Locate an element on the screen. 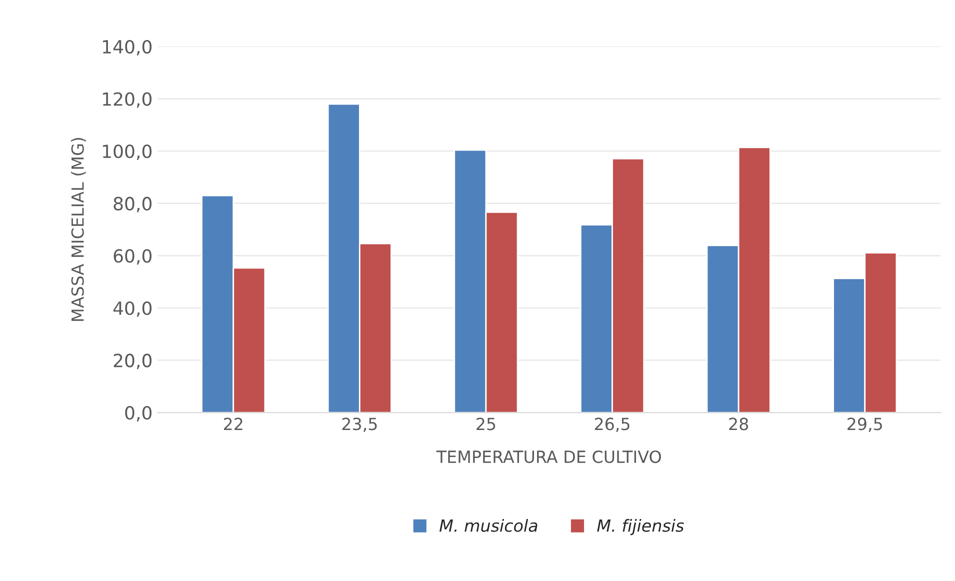 The image size is (955, 581). x-axis-title: TEMPERATURA DE CULTIVO is located at coordinates (548, 457).